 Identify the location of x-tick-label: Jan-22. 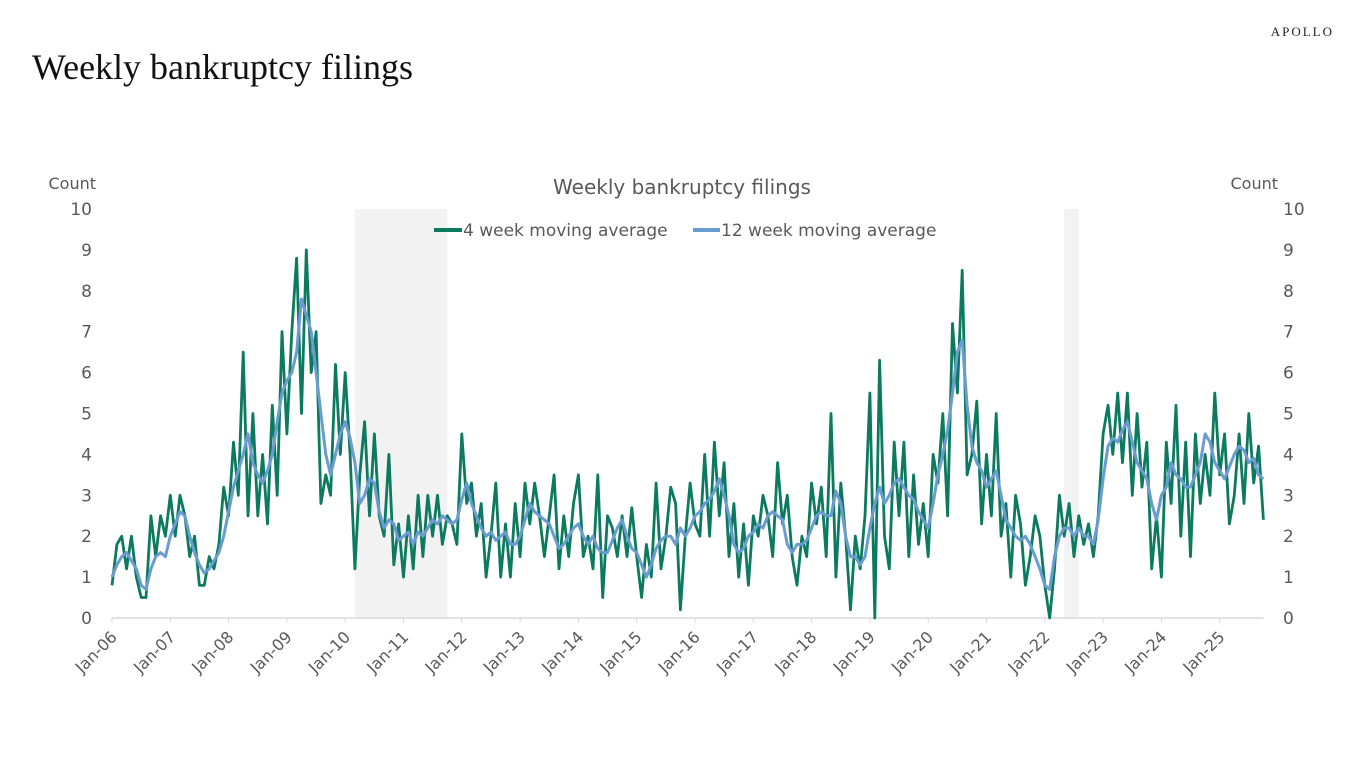
(1029, 652).